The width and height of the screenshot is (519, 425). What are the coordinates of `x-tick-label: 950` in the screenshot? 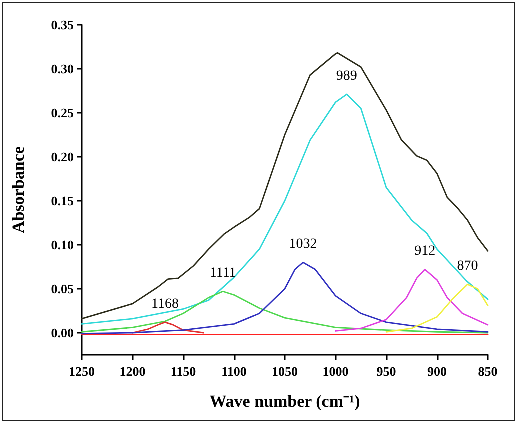 It's located at (386, 371).